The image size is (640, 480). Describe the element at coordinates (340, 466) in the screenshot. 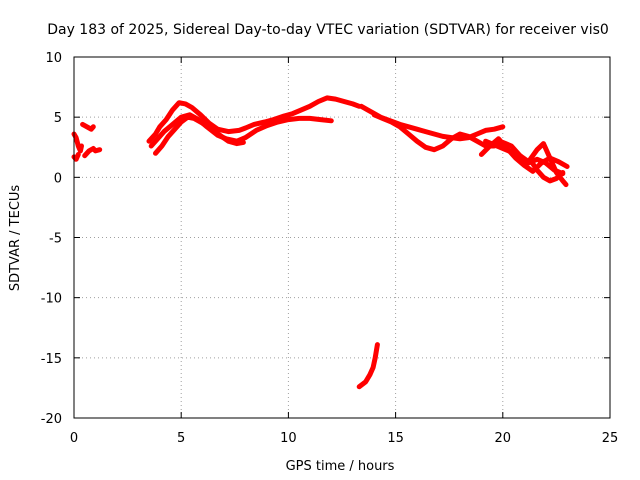

I see `x-axis-label: GPS time / hours` at that location.